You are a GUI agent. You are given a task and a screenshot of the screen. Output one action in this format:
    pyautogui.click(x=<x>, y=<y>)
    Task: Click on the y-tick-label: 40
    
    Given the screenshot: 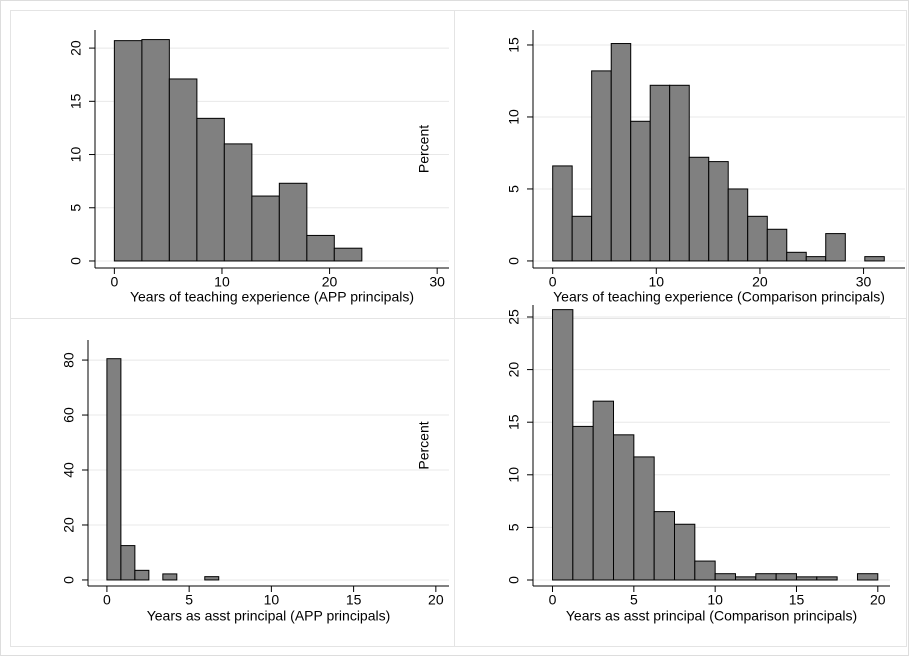 What is the action you would take?
    pyautogui.click(x=69, y=470)
    